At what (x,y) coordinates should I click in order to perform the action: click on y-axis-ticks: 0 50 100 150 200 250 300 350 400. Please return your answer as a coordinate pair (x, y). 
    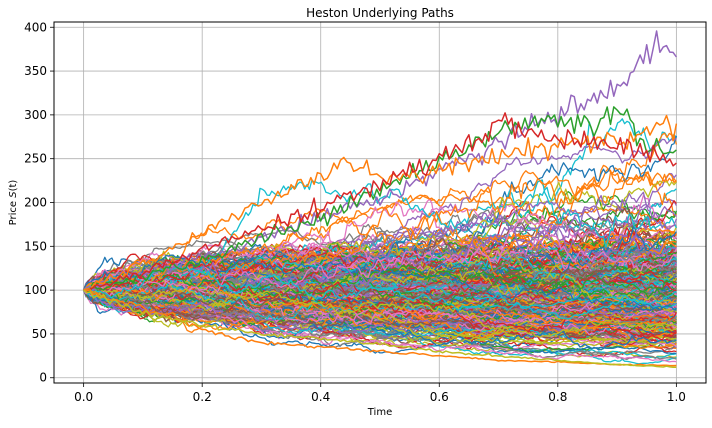
    Looking at the image, I should click on (39, 202).